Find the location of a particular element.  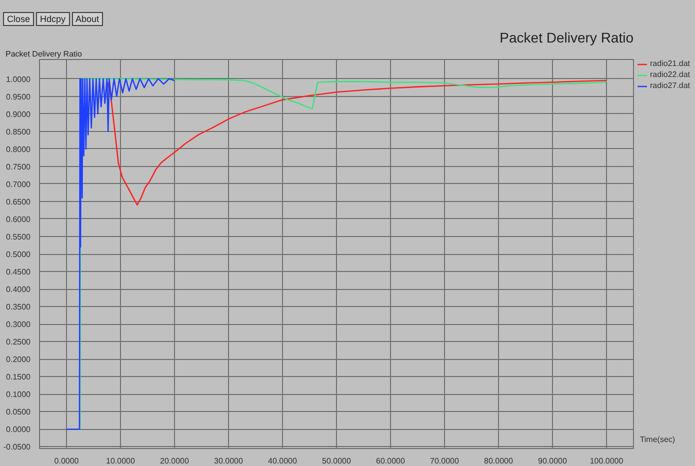

y-tick-label: 0.8500 is located at coordinates (19, 131).